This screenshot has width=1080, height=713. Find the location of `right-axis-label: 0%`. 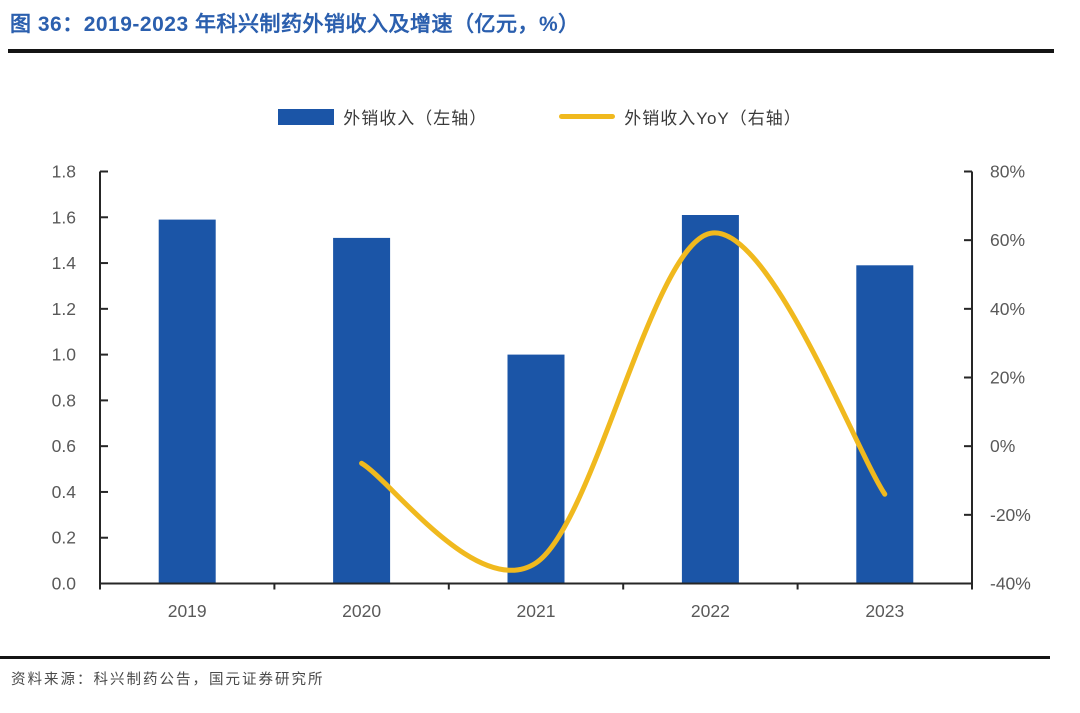

right-axis-label: 0% is located at coordinates (1002, 446).